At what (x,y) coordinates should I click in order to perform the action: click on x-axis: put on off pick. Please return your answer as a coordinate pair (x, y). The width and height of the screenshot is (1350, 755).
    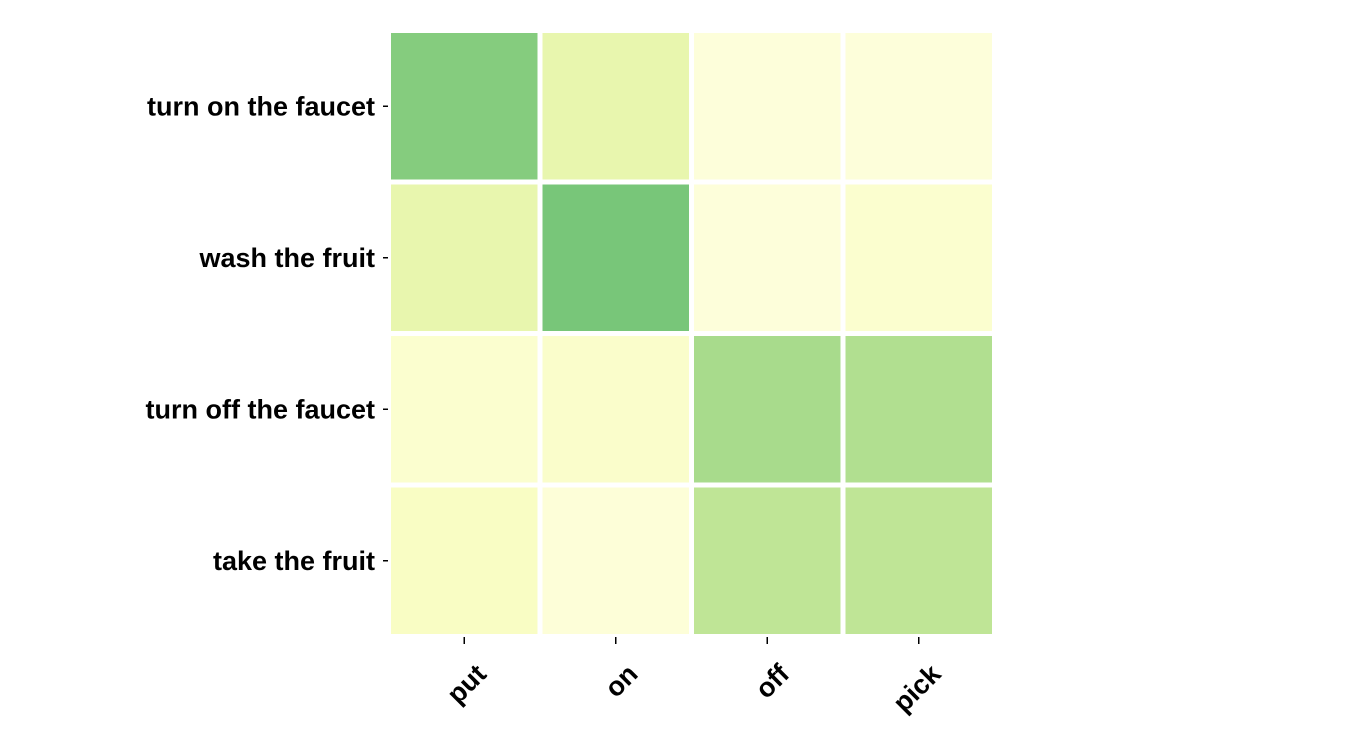
    Looking at the image, I should click on (694, 677).